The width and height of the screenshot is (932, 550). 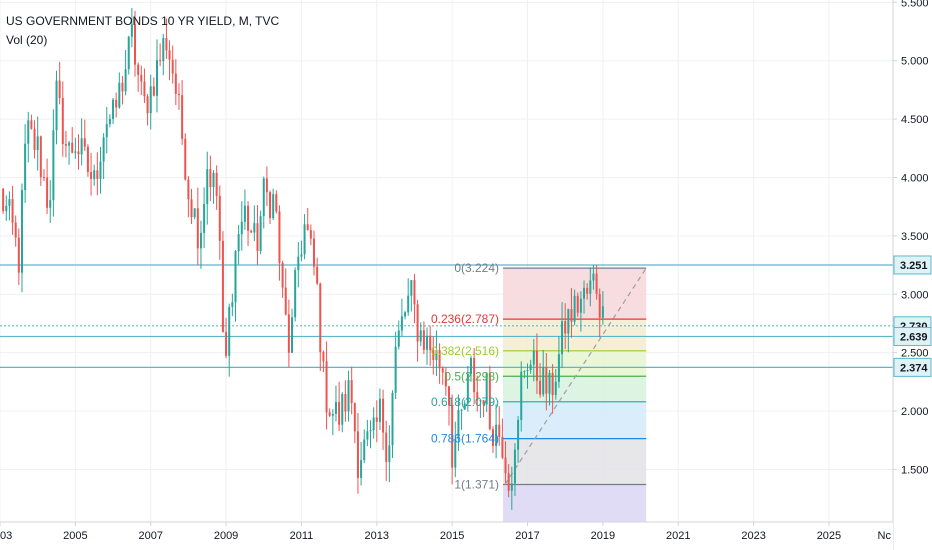 I want to click on fibonacci-trendline, so click(x=575, y=376).